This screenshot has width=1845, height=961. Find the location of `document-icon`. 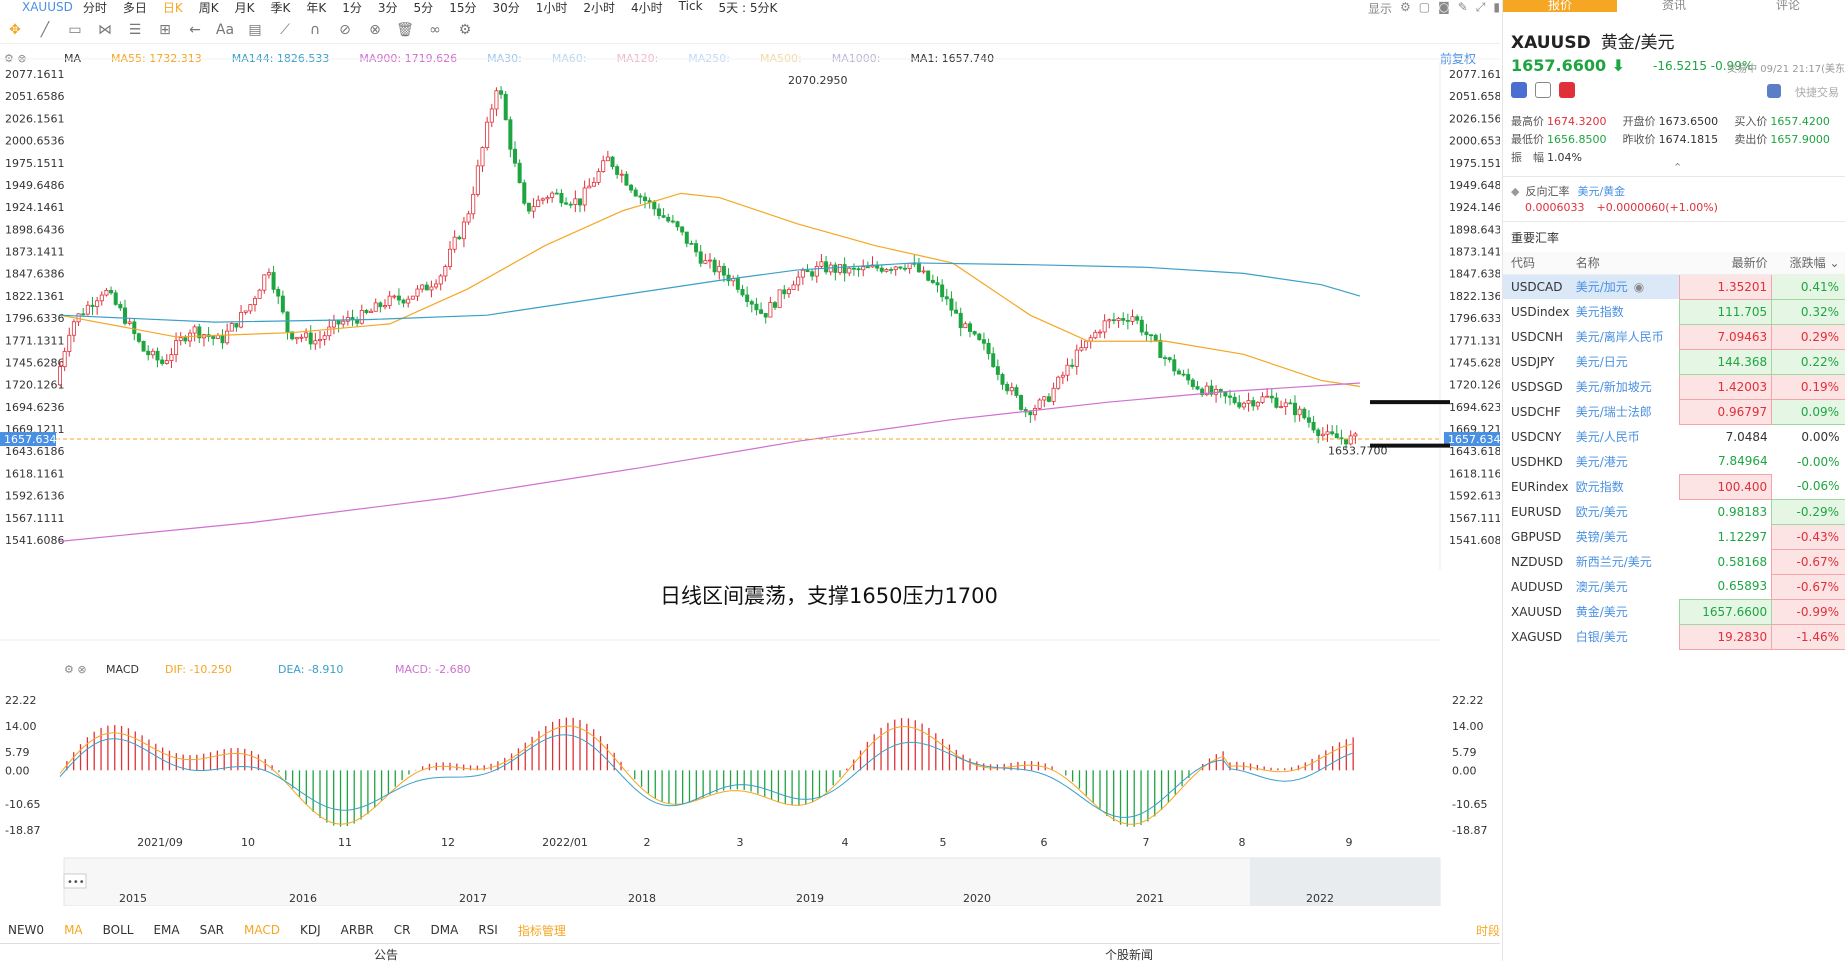

document-icon is located at coordinates (1543, 90).